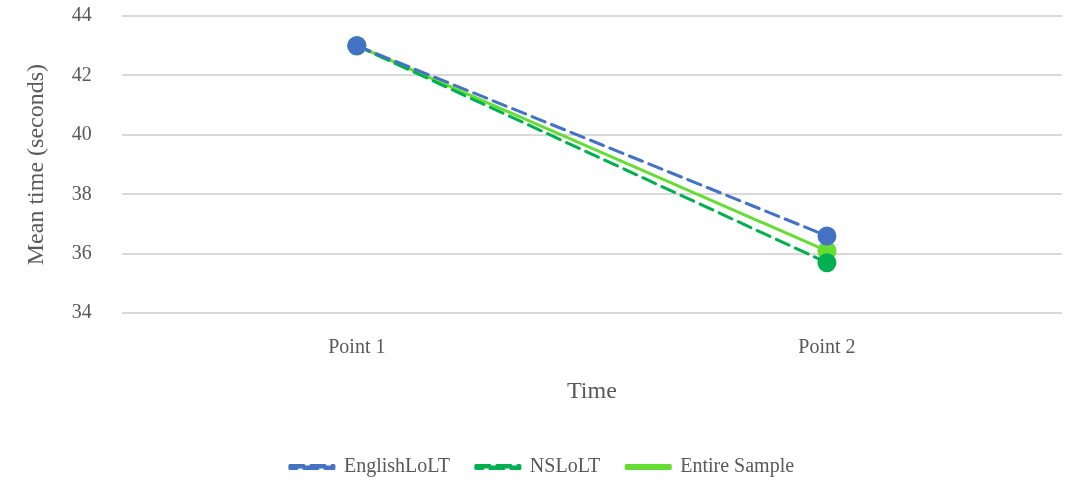 This screenshot has width=1076, height=489. What do you see at coordinates (396, 466) in the screenshot?
I see `legend-label: EnglishLoLT` at bounding box center [396, 466].